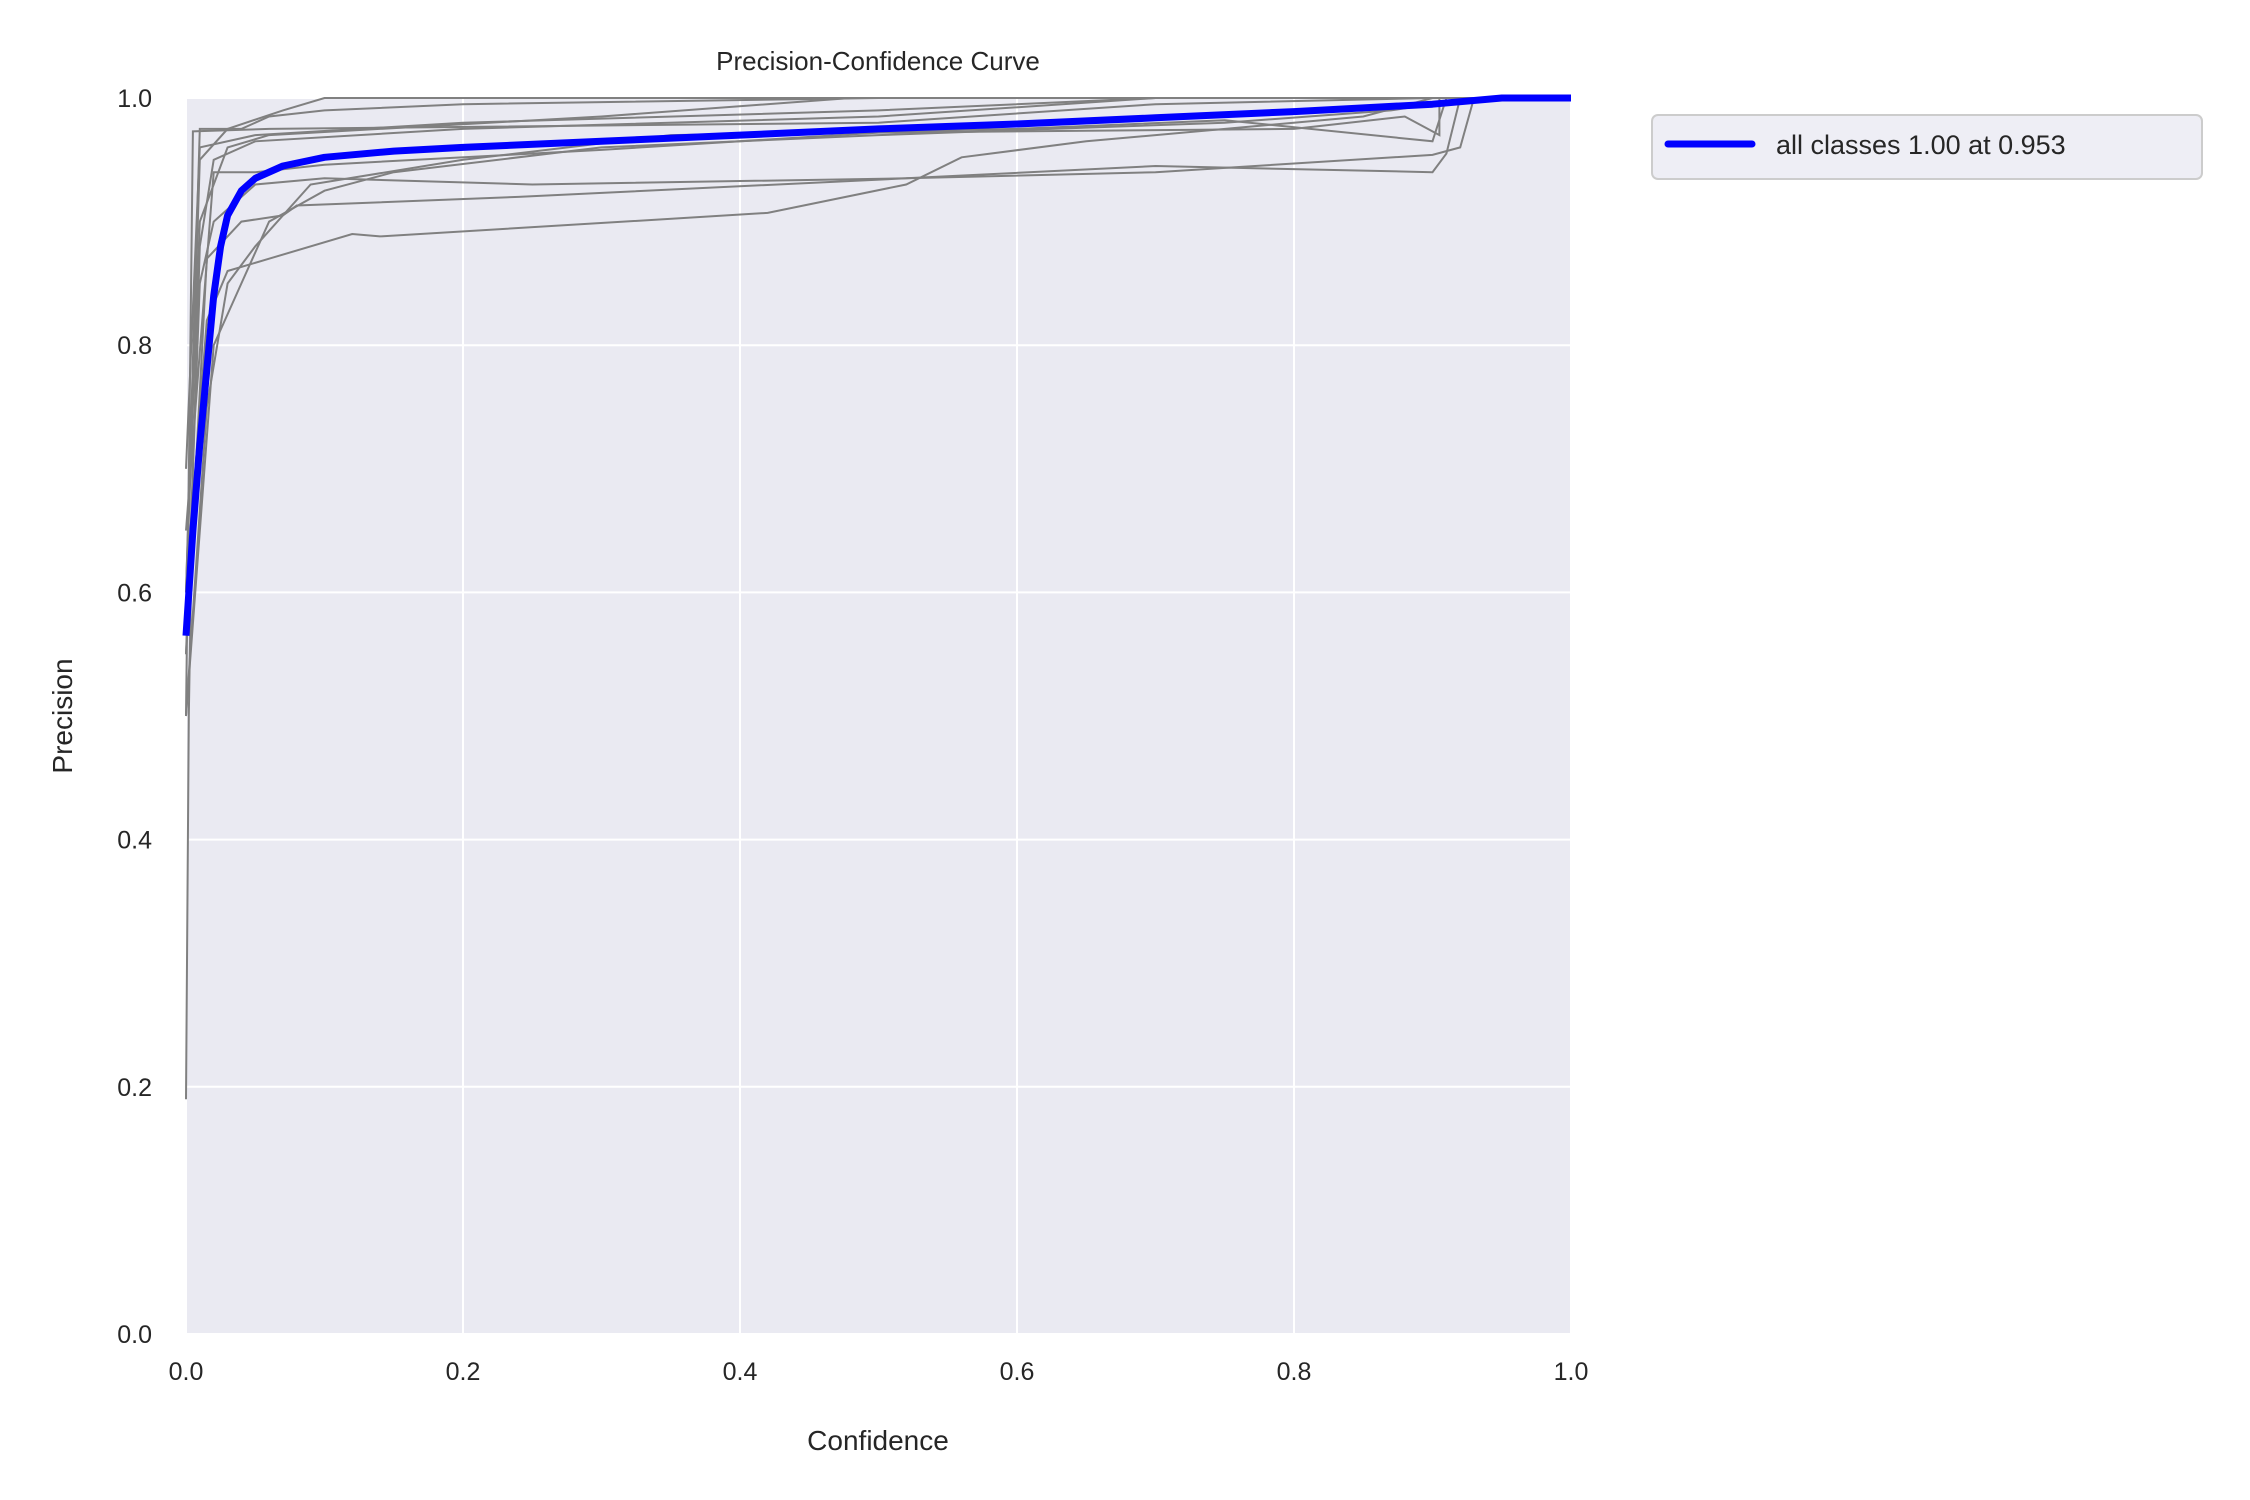 The width and height of the screenshot is (2250, 1500). I want to click on x-axis-label: Confidence, so click(878, 1440).